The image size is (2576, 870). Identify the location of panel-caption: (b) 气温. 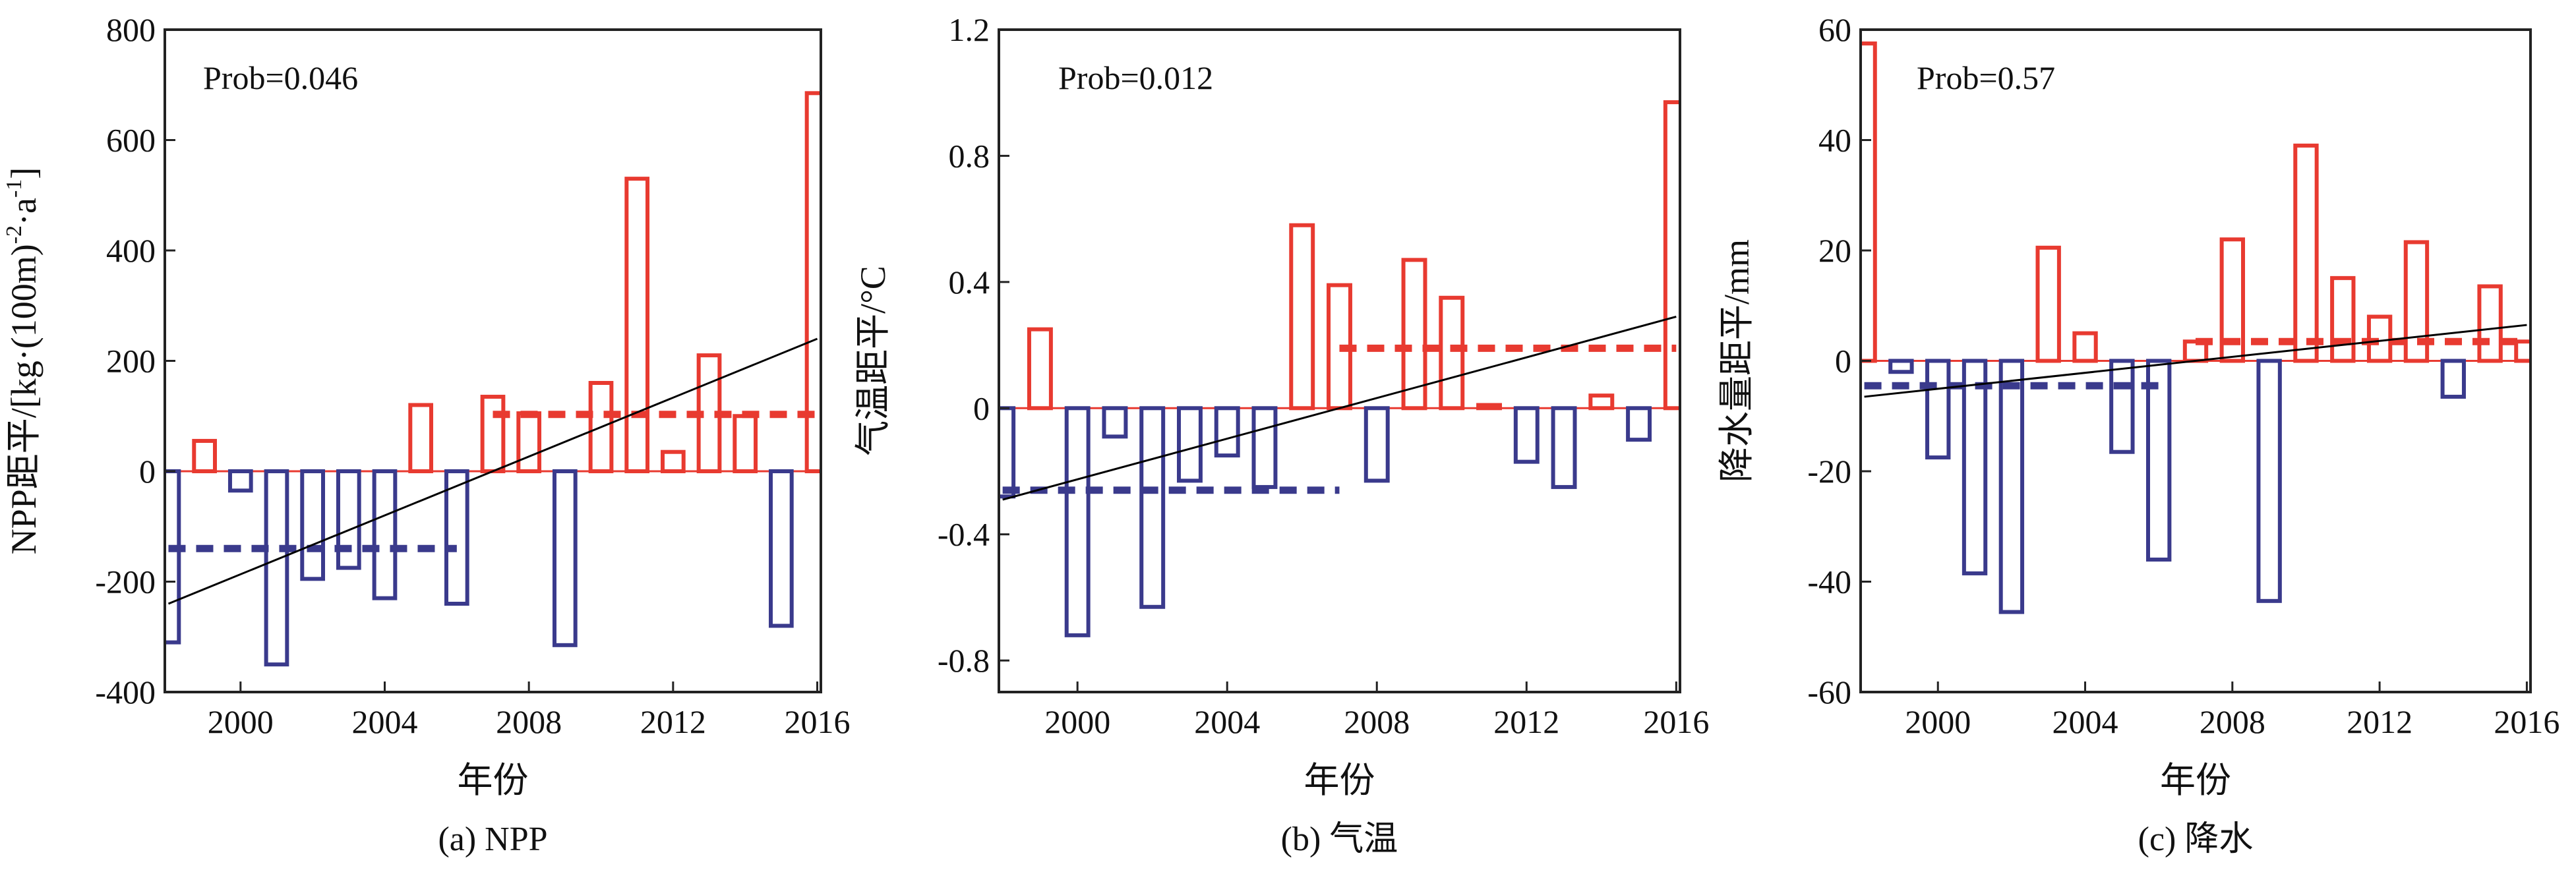
(1339, 839).